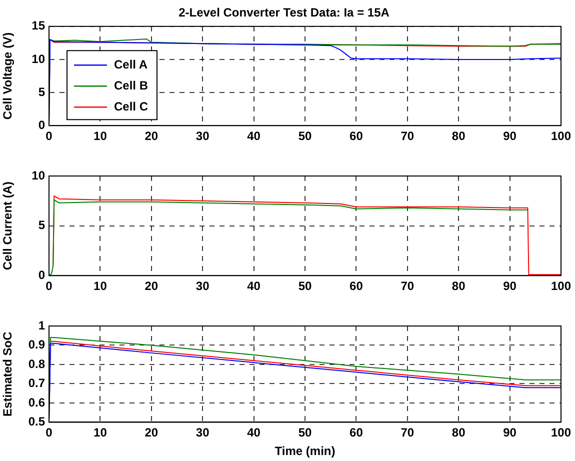  Describe the element at coordinates (131, 85) in the screenshot. I see `legend-label: Cell B` at that location.